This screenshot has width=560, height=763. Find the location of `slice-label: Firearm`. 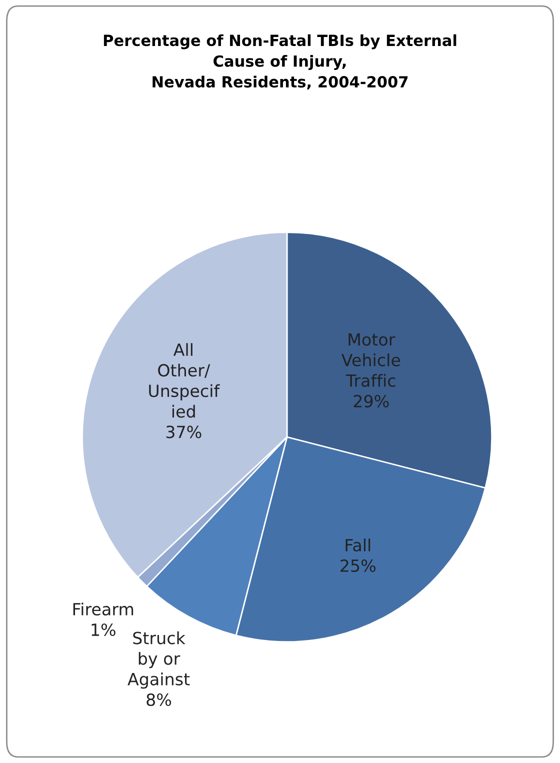

slice-label: Firearm is located at coordinates (103, 609).